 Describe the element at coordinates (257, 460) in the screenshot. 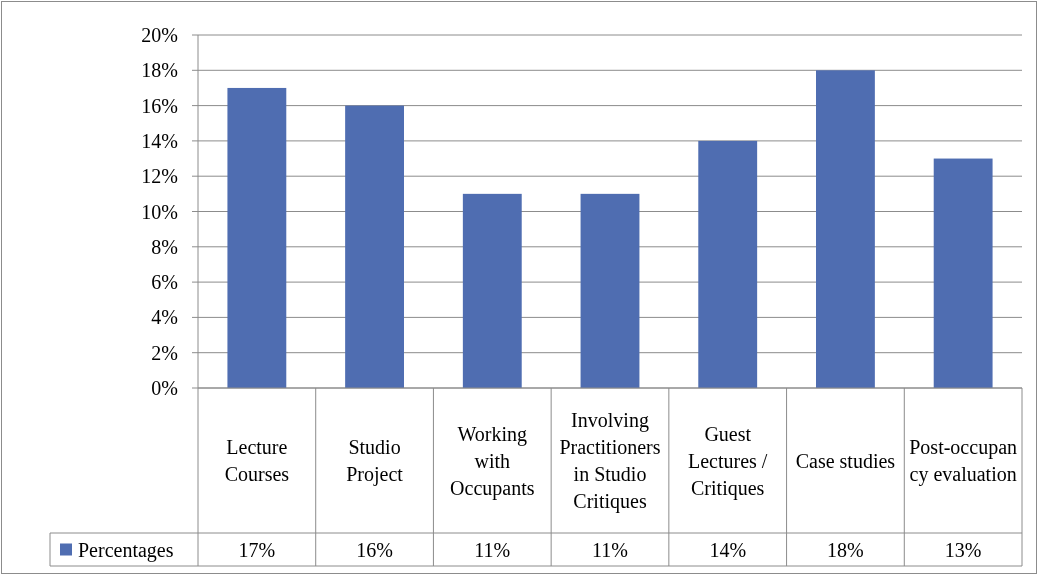

I see `x-tick-label: Lecture Courses` at that location.